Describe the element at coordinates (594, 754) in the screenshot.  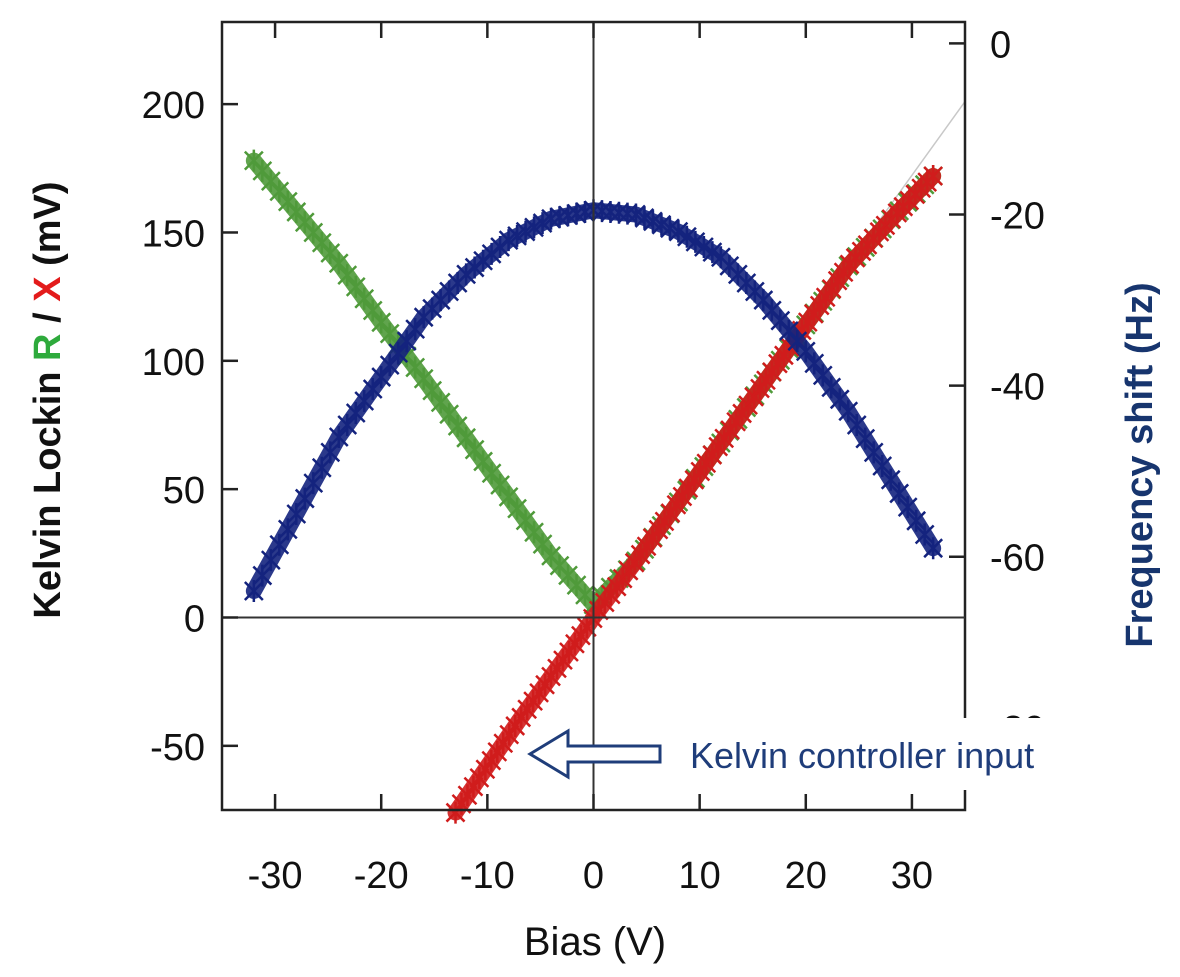
I see `left-arrow-icon` at that location.